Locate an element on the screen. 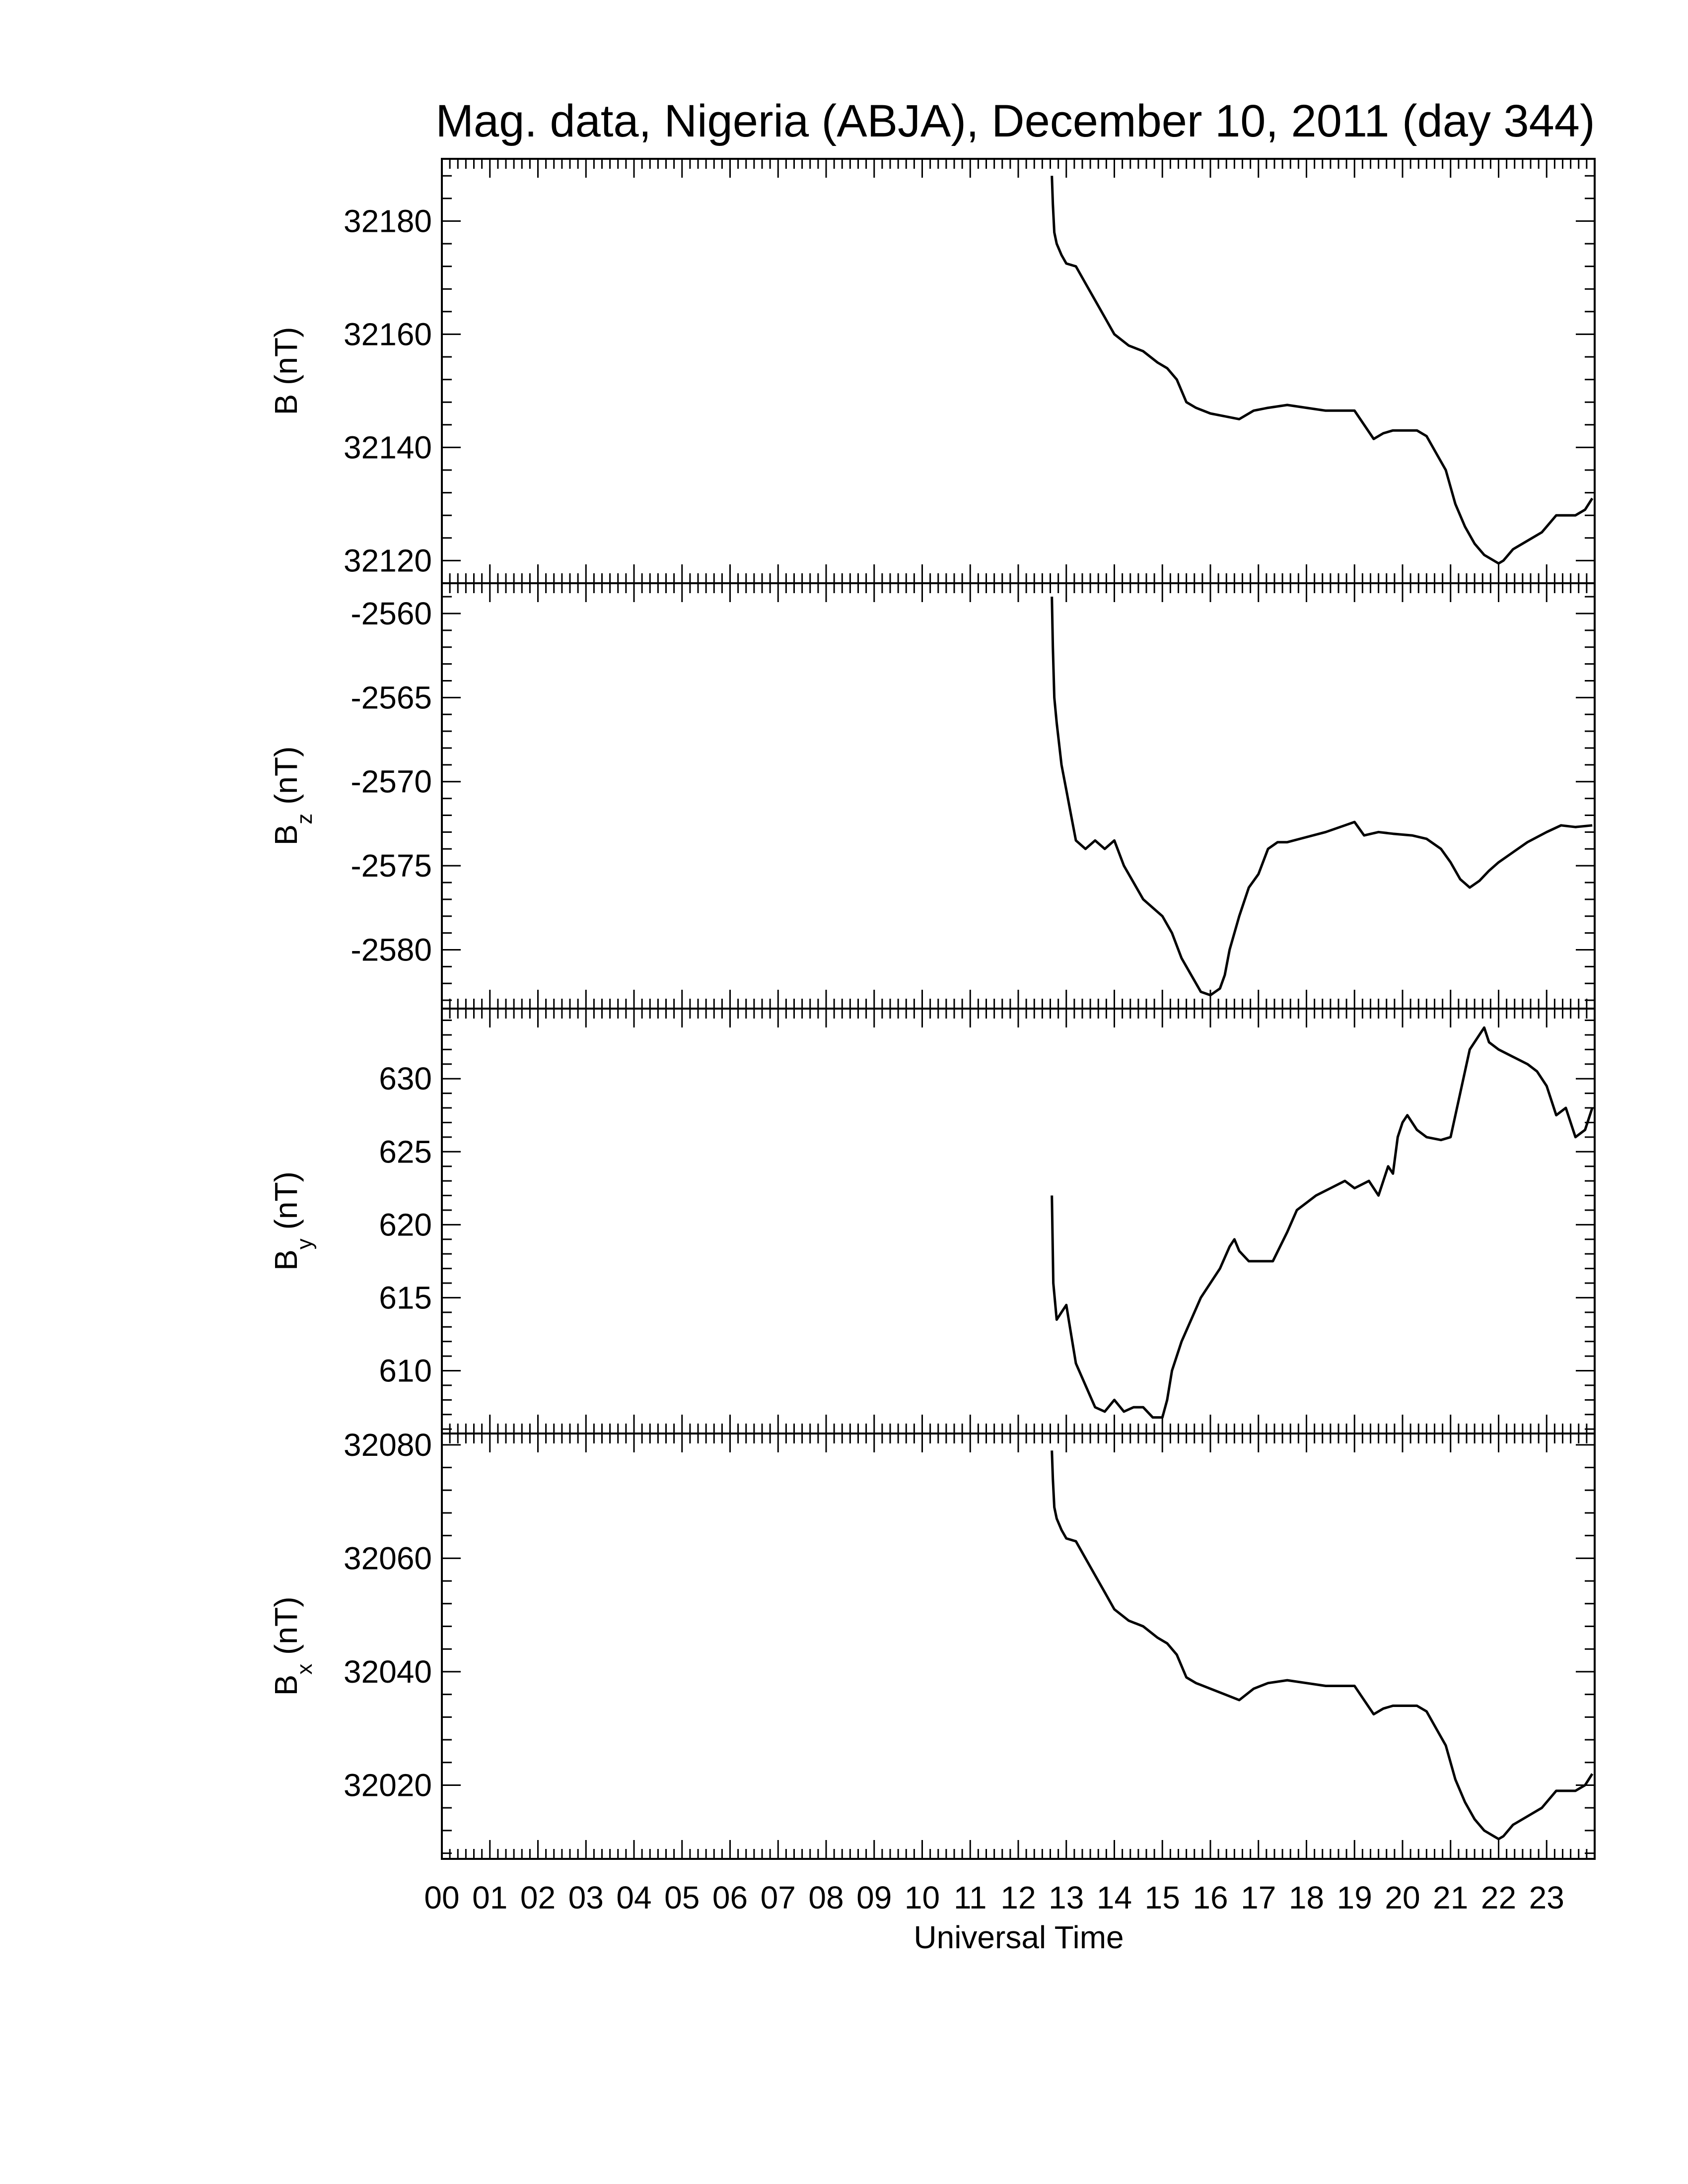  y-axis-label: Bx (nT) is located at coordinates (292, 1646).